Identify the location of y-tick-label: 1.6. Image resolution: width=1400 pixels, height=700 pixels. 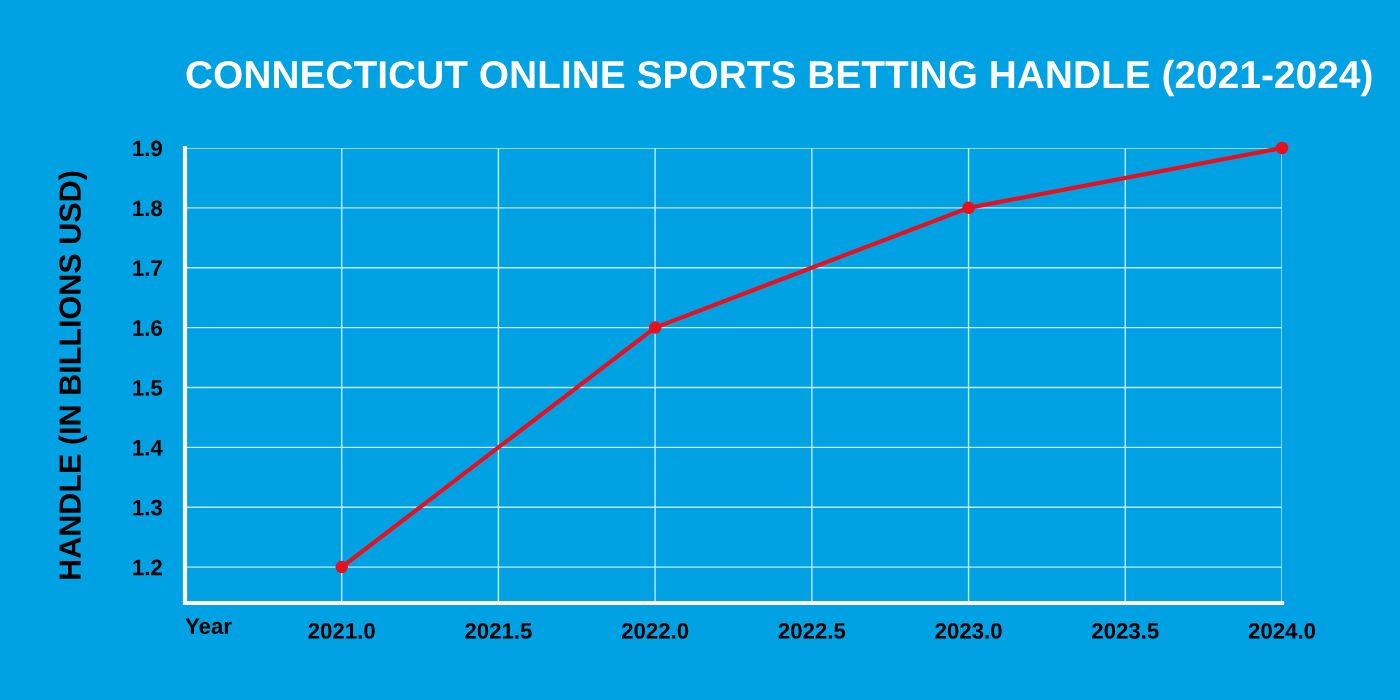
(147, 328).